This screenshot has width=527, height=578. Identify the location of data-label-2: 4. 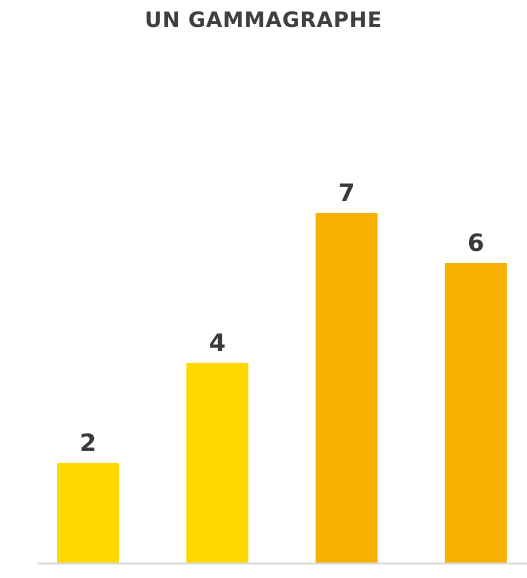
(217, 343).